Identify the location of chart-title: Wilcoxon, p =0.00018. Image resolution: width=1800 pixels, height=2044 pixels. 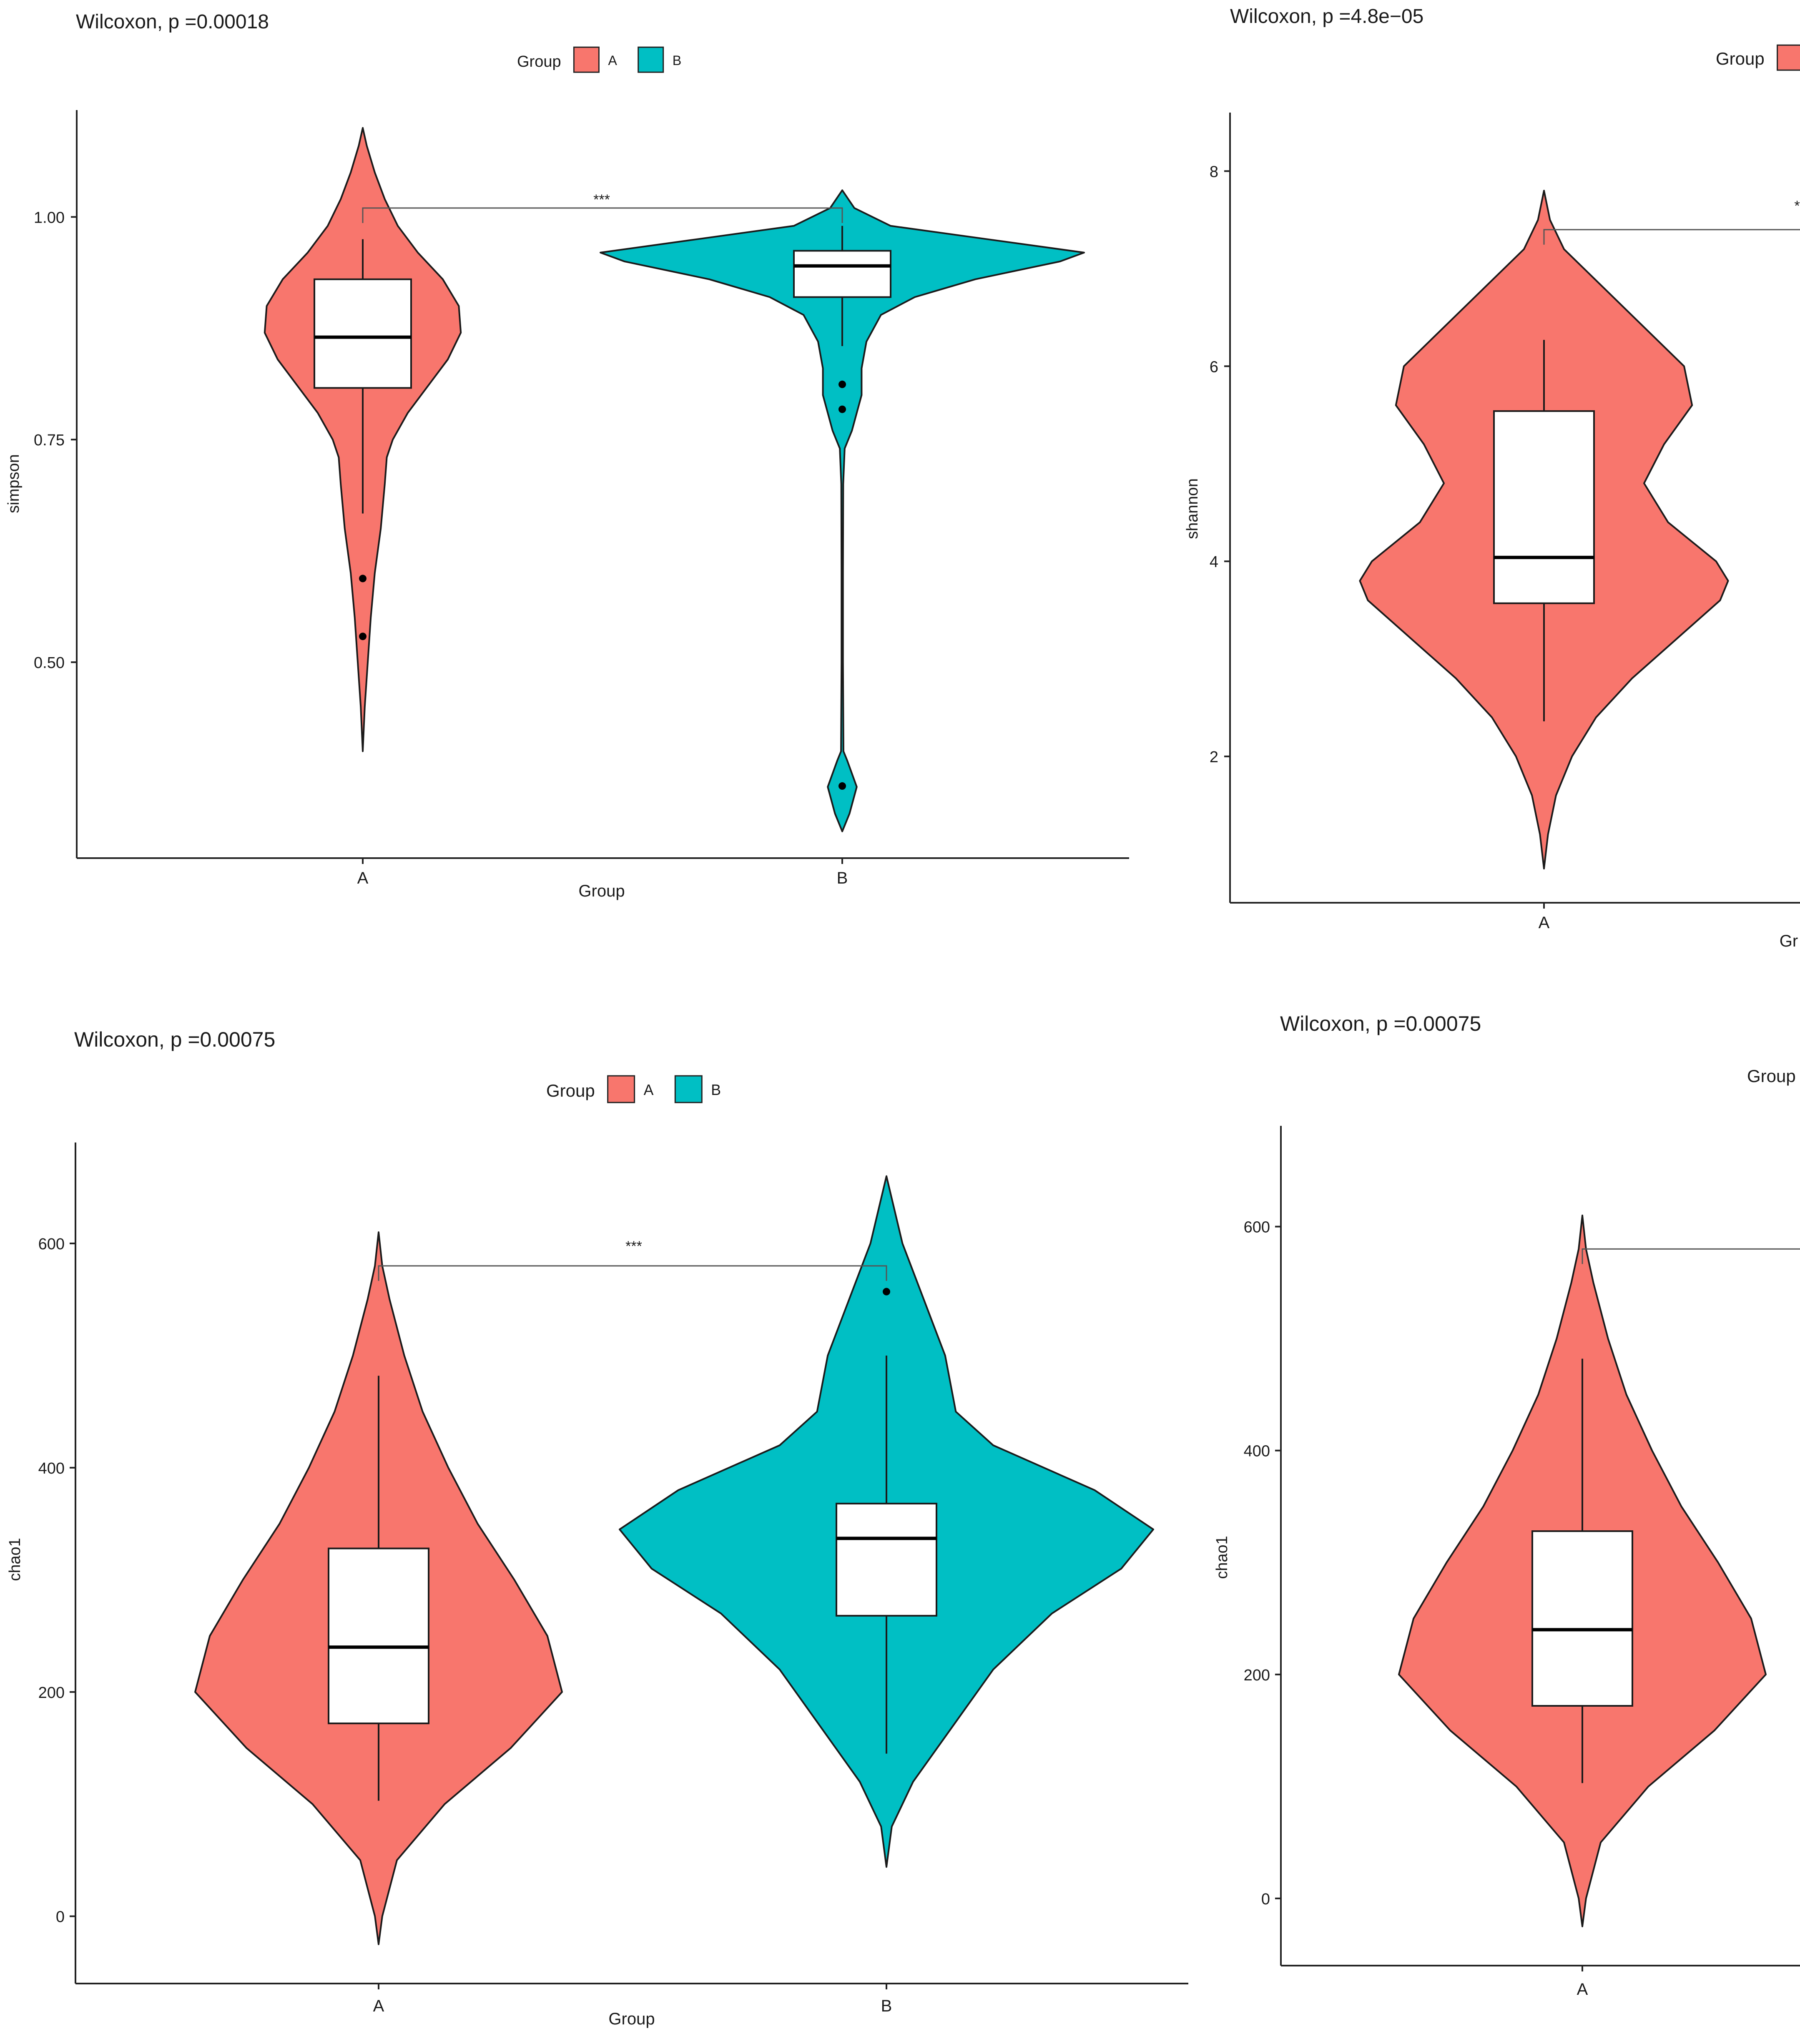
(173, 22).